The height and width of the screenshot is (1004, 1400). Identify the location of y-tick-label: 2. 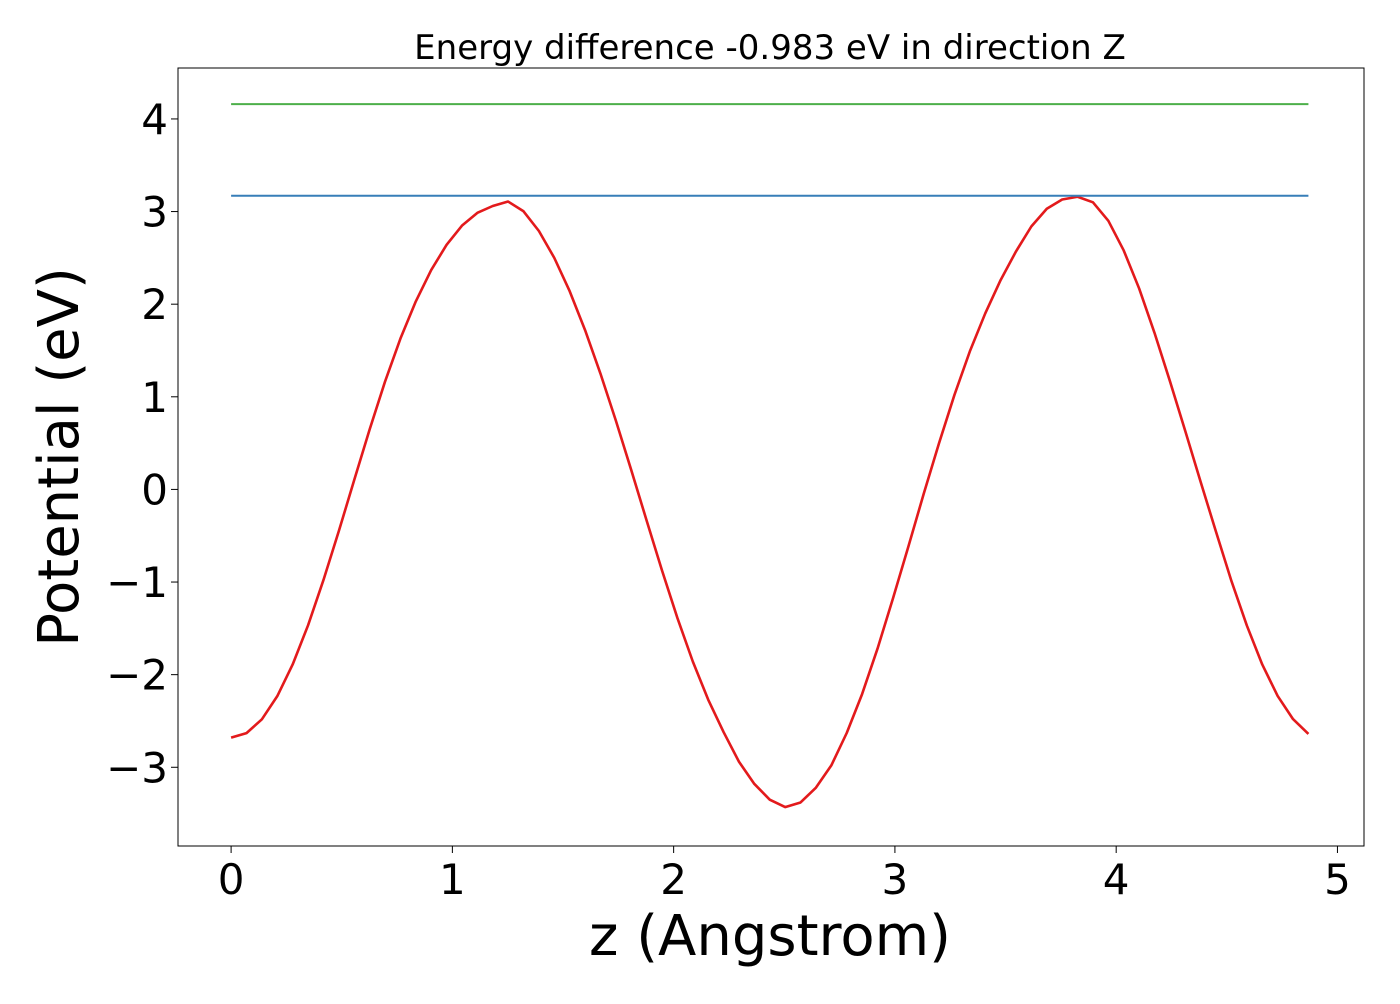
(154, 304).